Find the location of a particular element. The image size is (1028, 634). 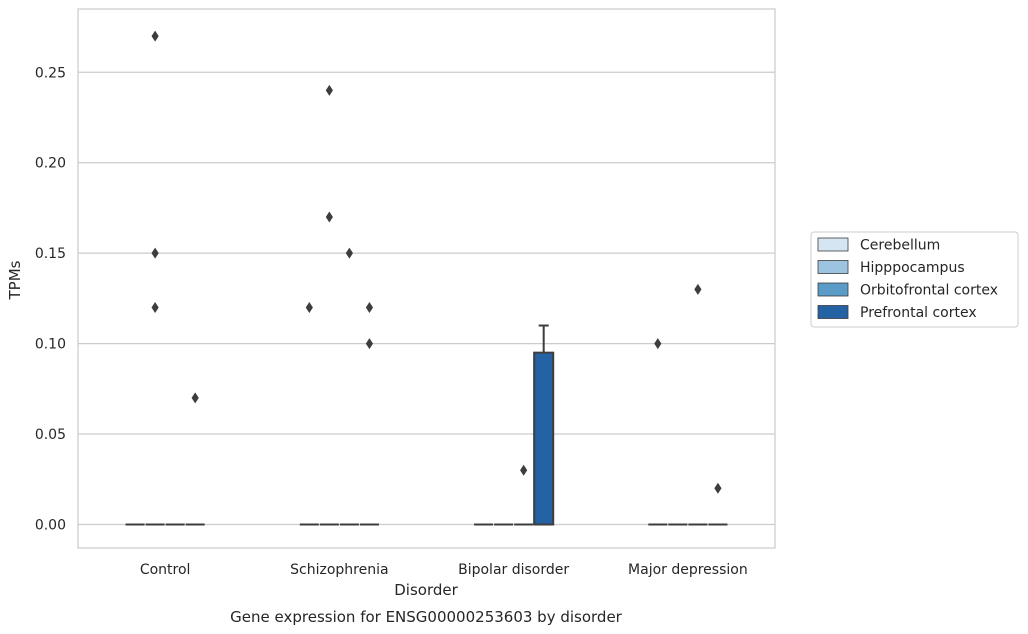

legend-label: Cerebellum is located at coordinates (900, 246).